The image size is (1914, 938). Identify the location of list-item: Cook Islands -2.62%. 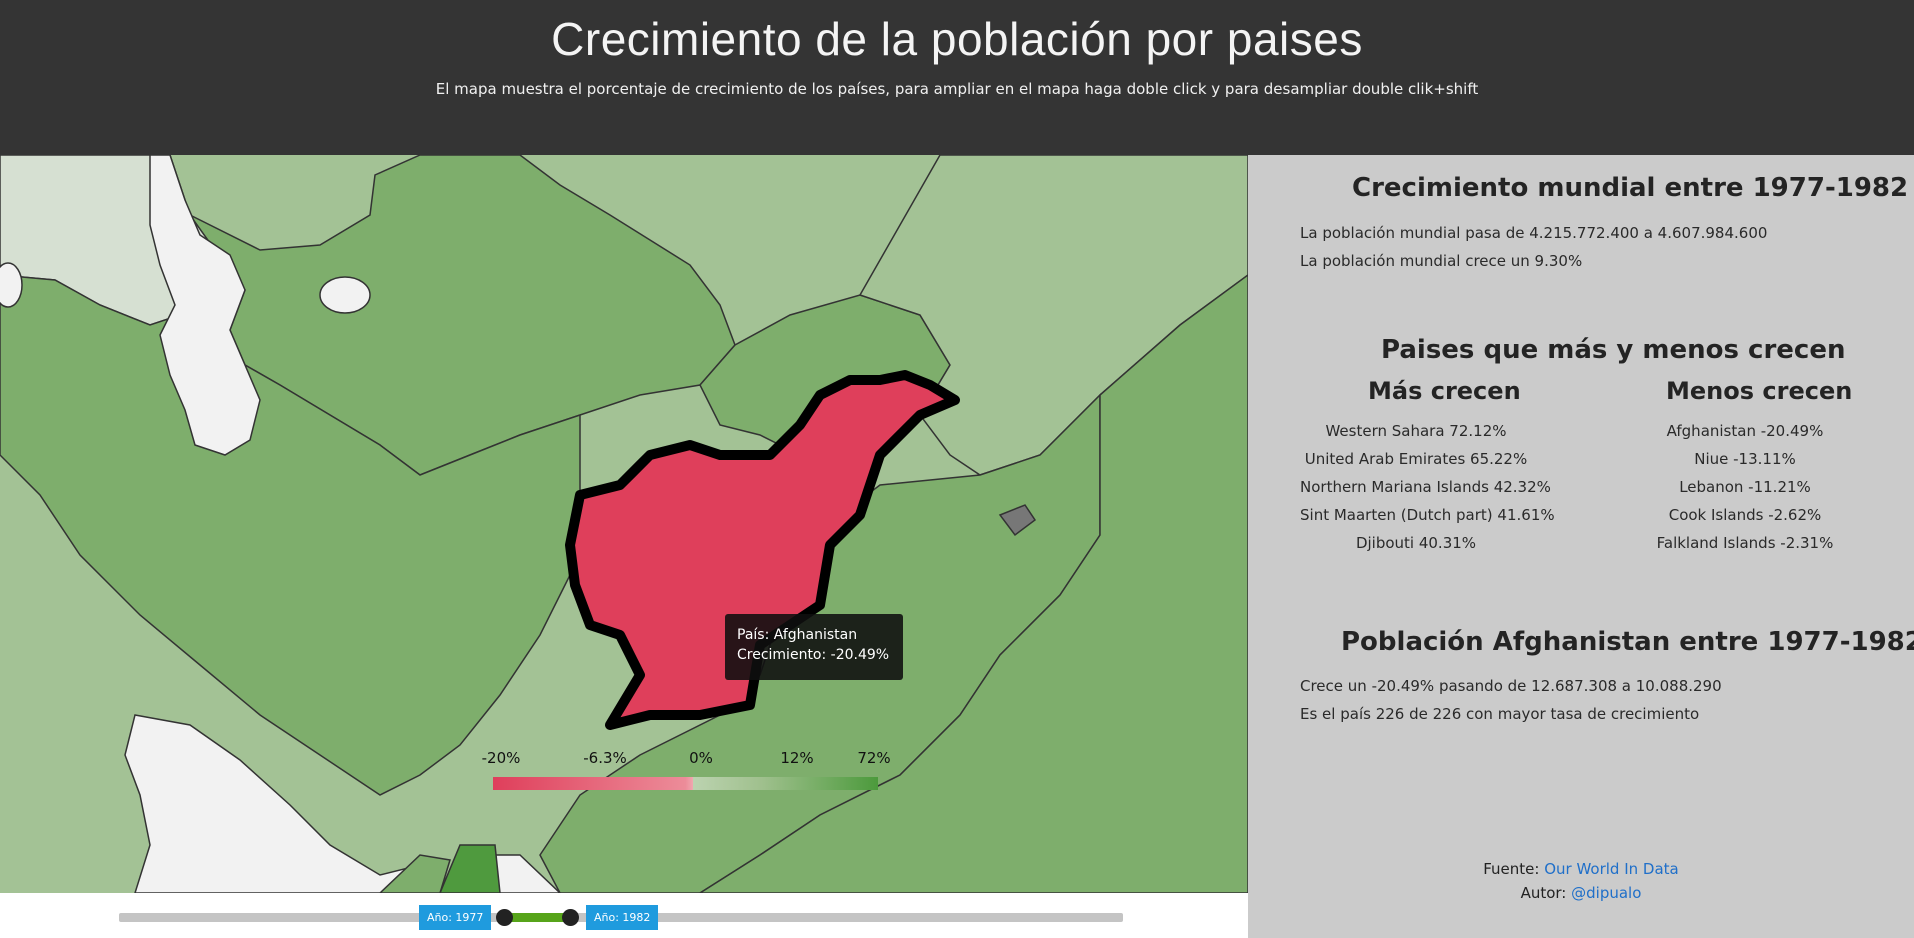
(1745, 515).